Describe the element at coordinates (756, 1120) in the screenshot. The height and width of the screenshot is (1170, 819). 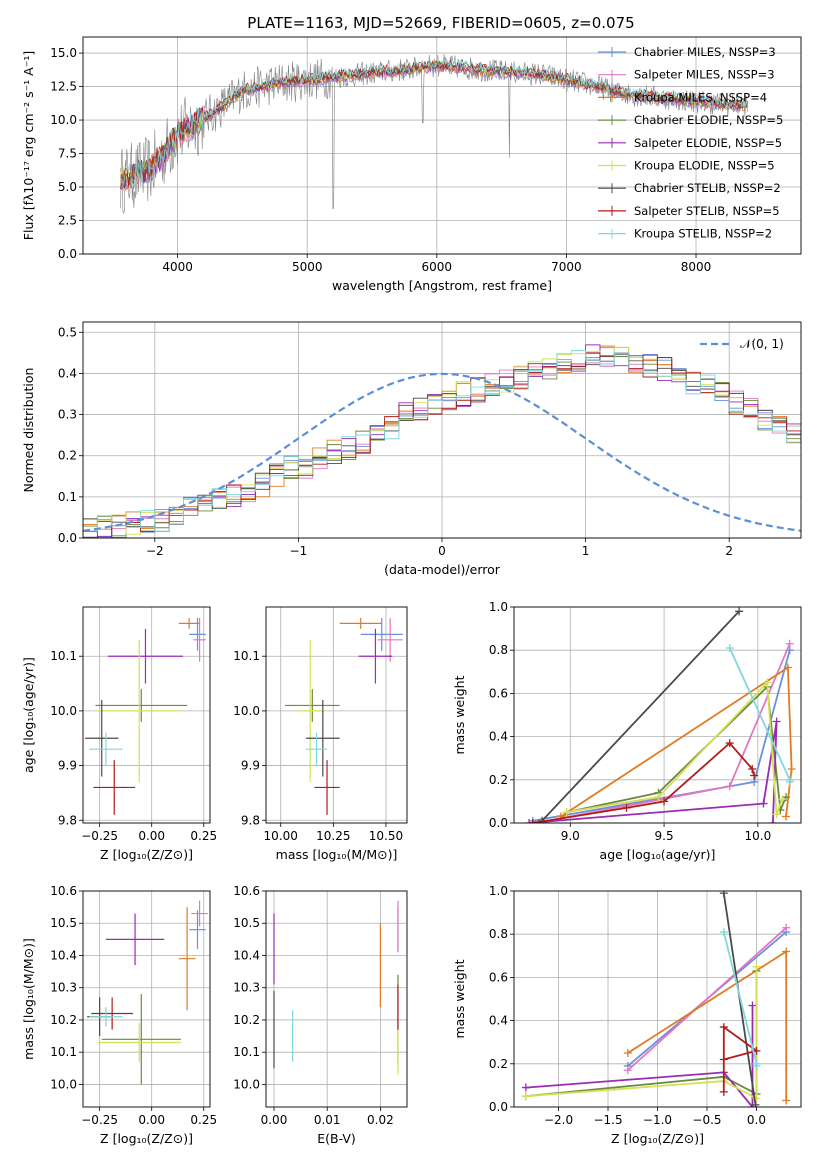
I see `x-tick-label: 0.0` at that location.